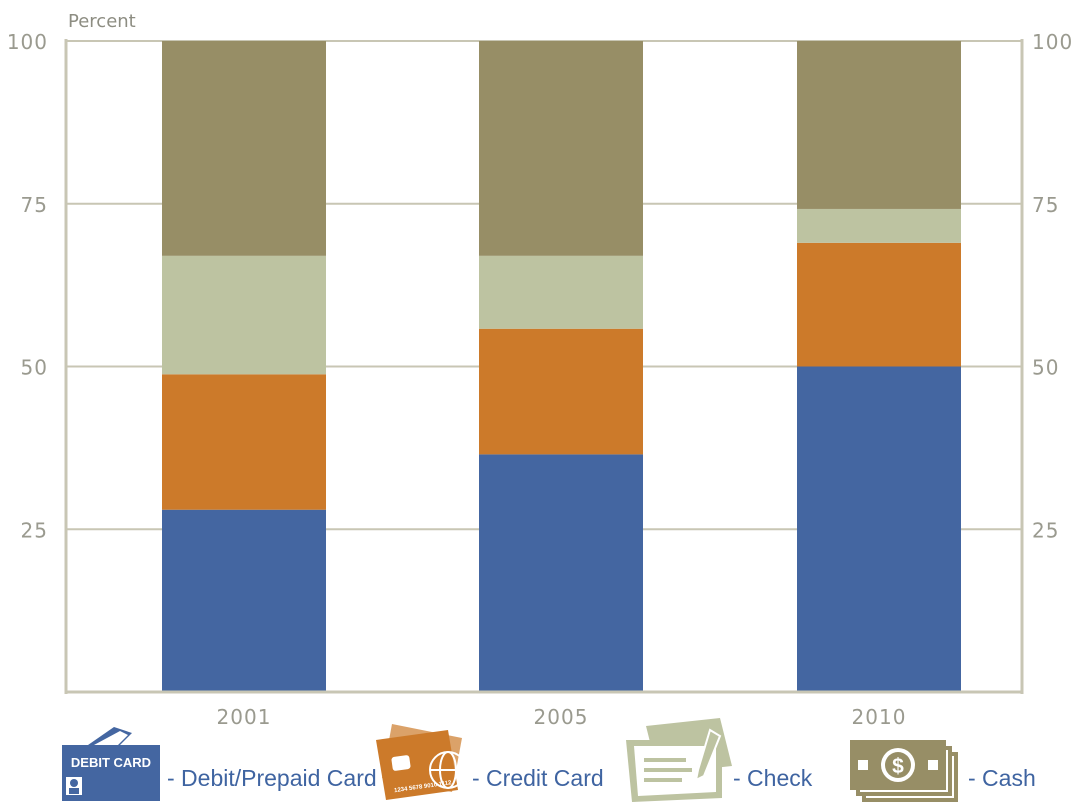 This screenshot has height=804, width=1084. I want to click on x-tick-2001: 2001, so click(244, 717).